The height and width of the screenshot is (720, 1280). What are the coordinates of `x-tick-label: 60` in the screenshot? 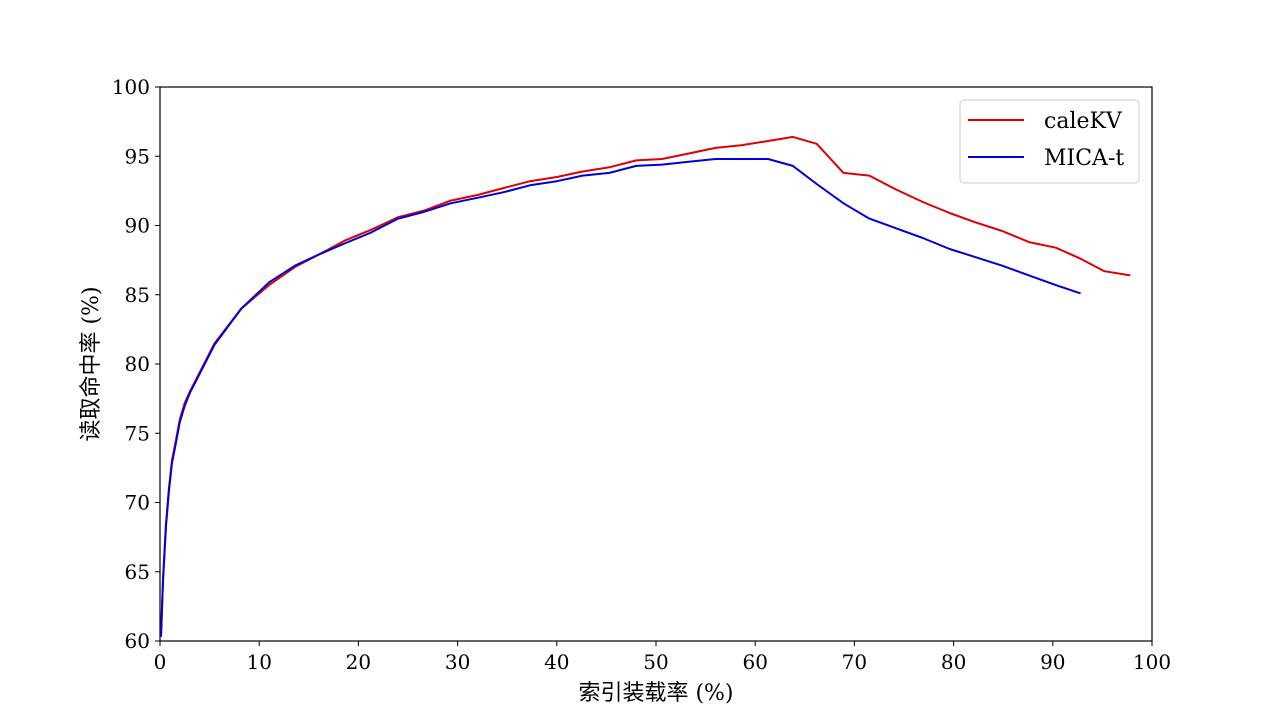 It's located at (754, 662).